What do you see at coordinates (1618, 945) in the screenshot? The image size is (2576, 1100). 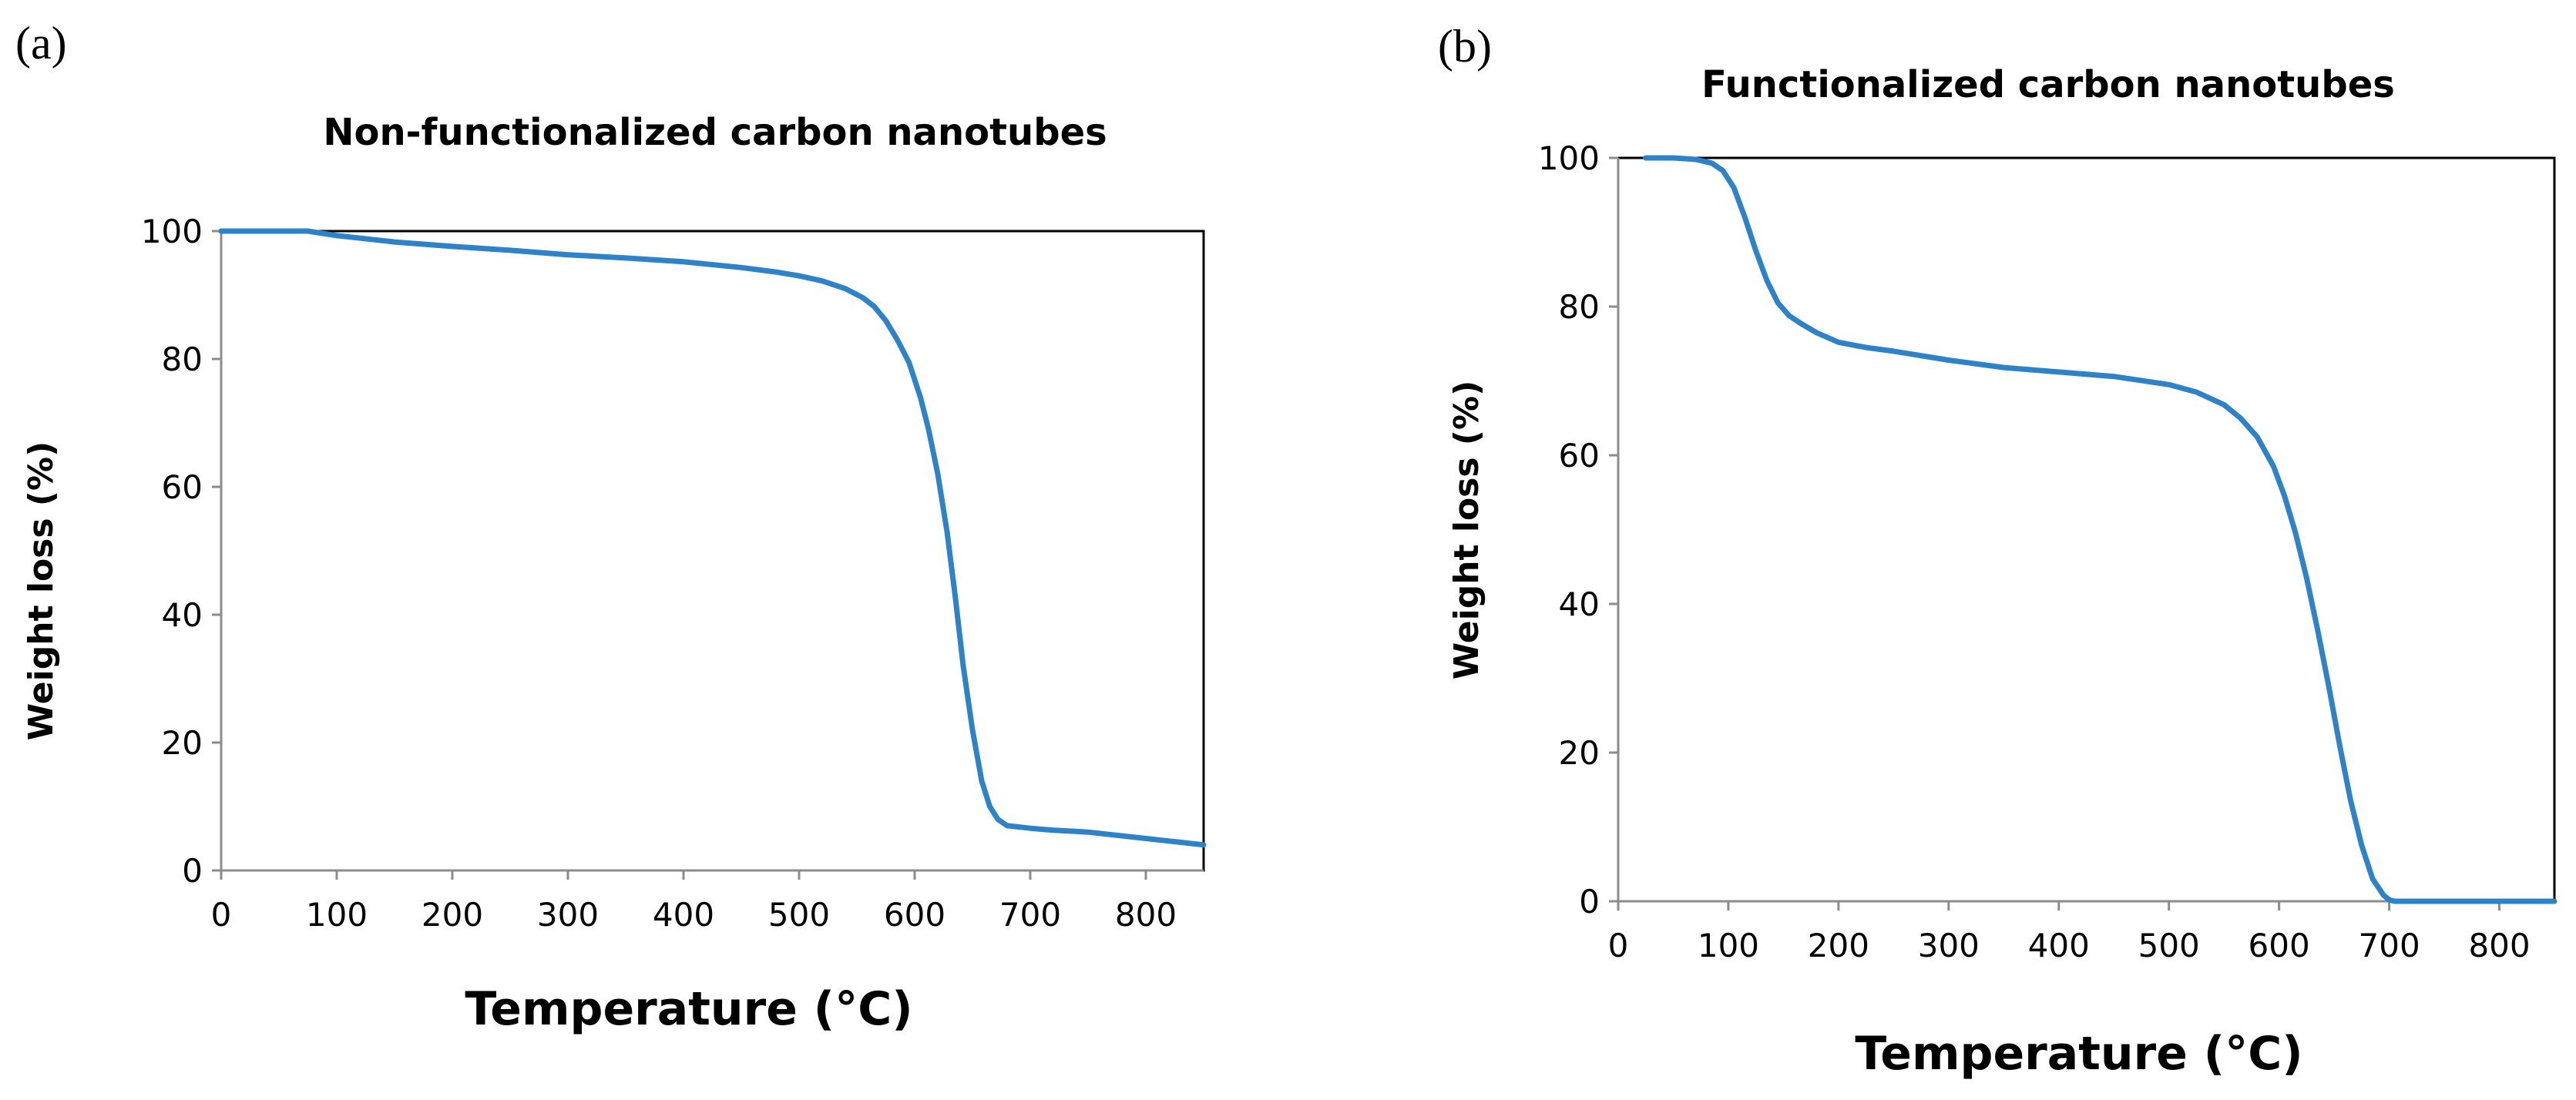 I see `x-tick-label-b: 0` at bounding box center [1618, 945].